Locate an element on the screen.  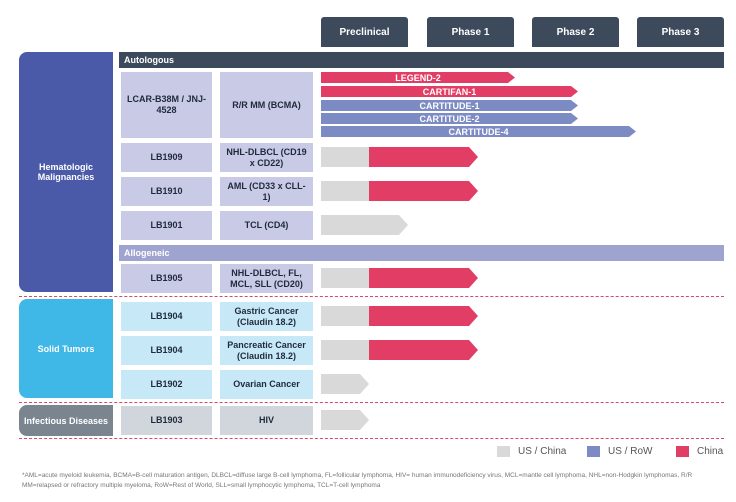
program-id: LCAR-B38M / JNJ-4528 is located at coordinates (166, 105).